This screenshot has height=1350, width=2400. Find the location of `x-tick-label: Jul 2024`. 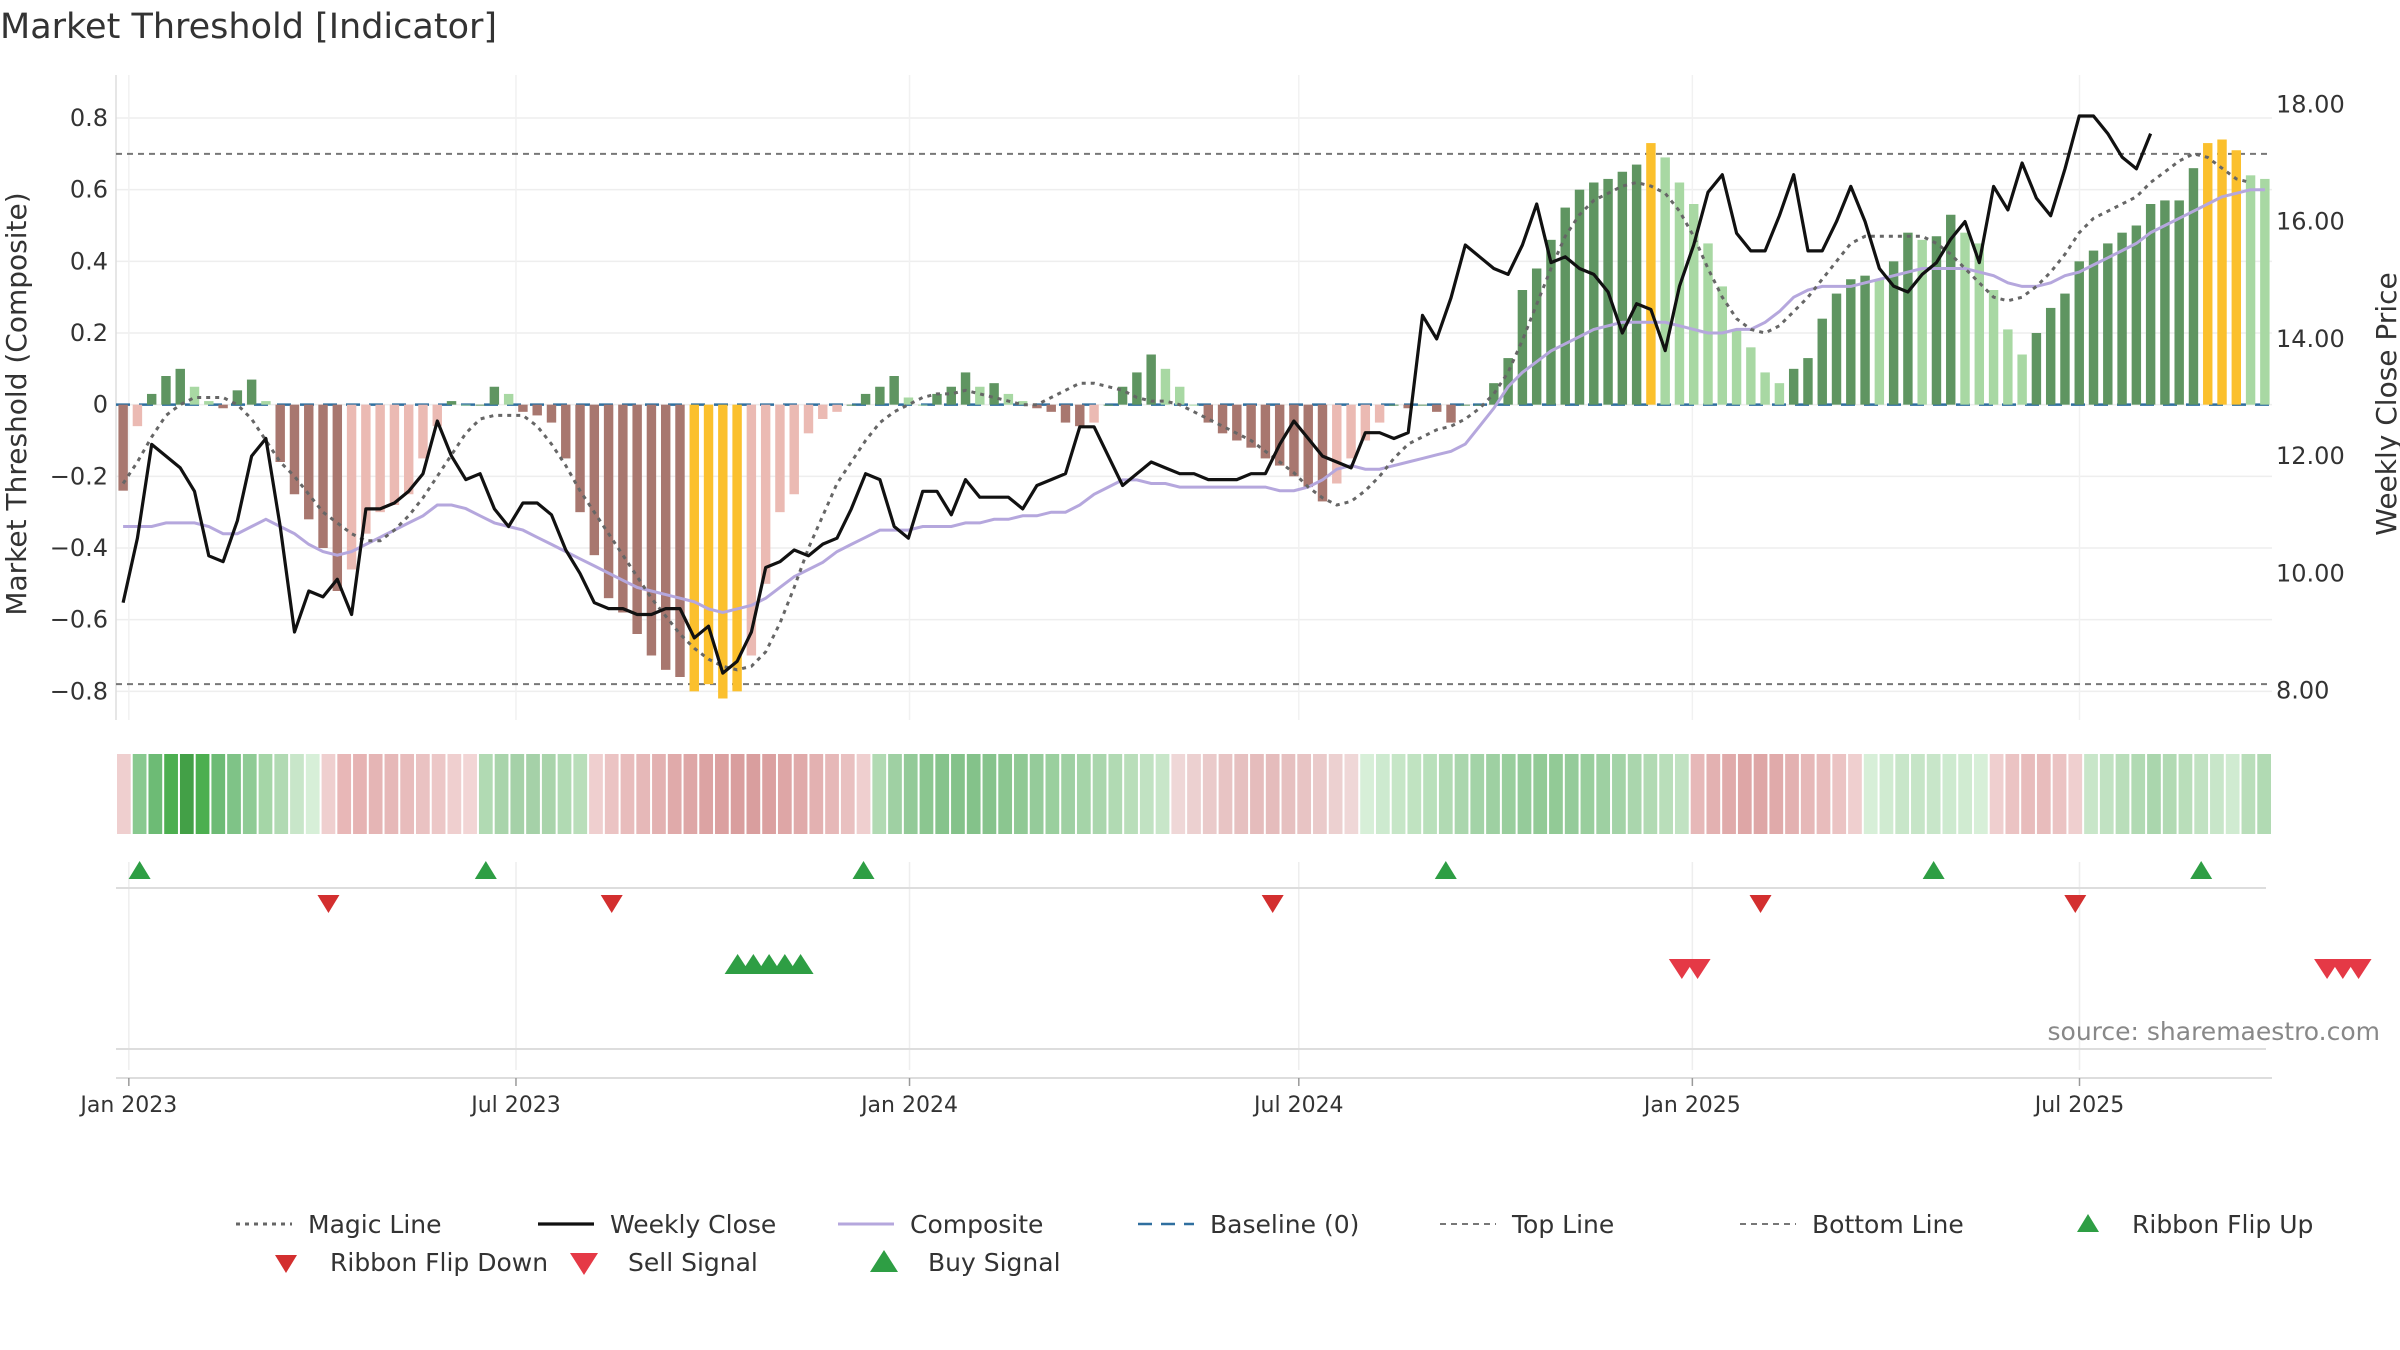

x-tick-label: Jul 2024 is located at coordinates (1298, 1105).